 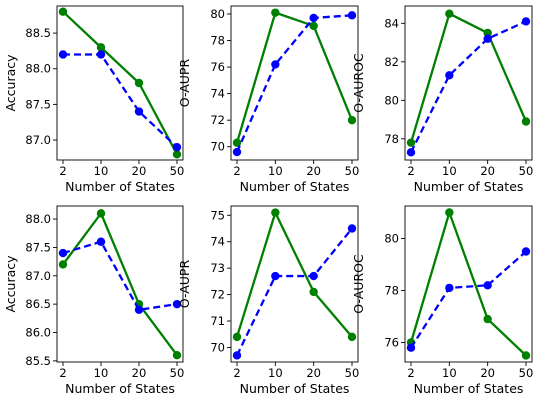 What do you see at coordinates (391, 62) in the screenshot?
I see `y-tick-label: 82` at bounding box center [391, 62].